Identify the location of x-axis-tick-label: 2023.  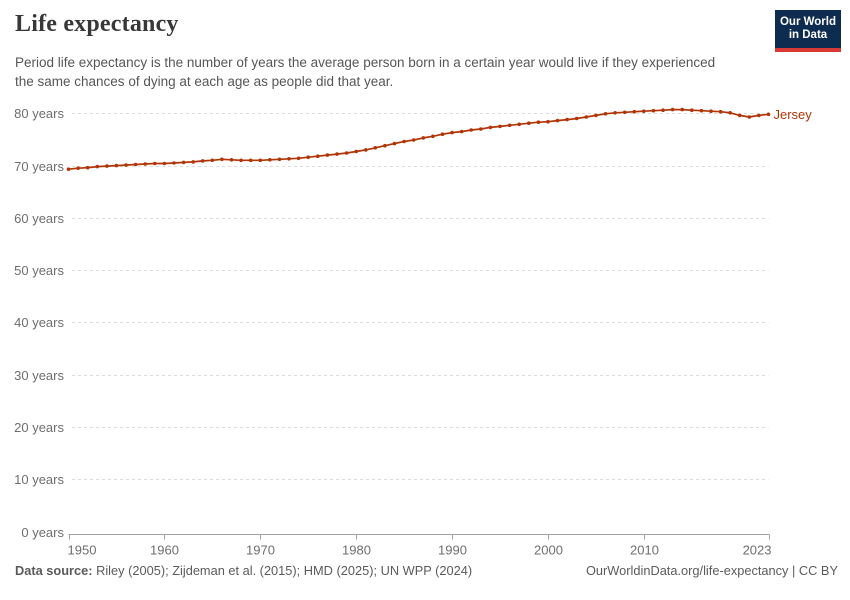
(757, 550).